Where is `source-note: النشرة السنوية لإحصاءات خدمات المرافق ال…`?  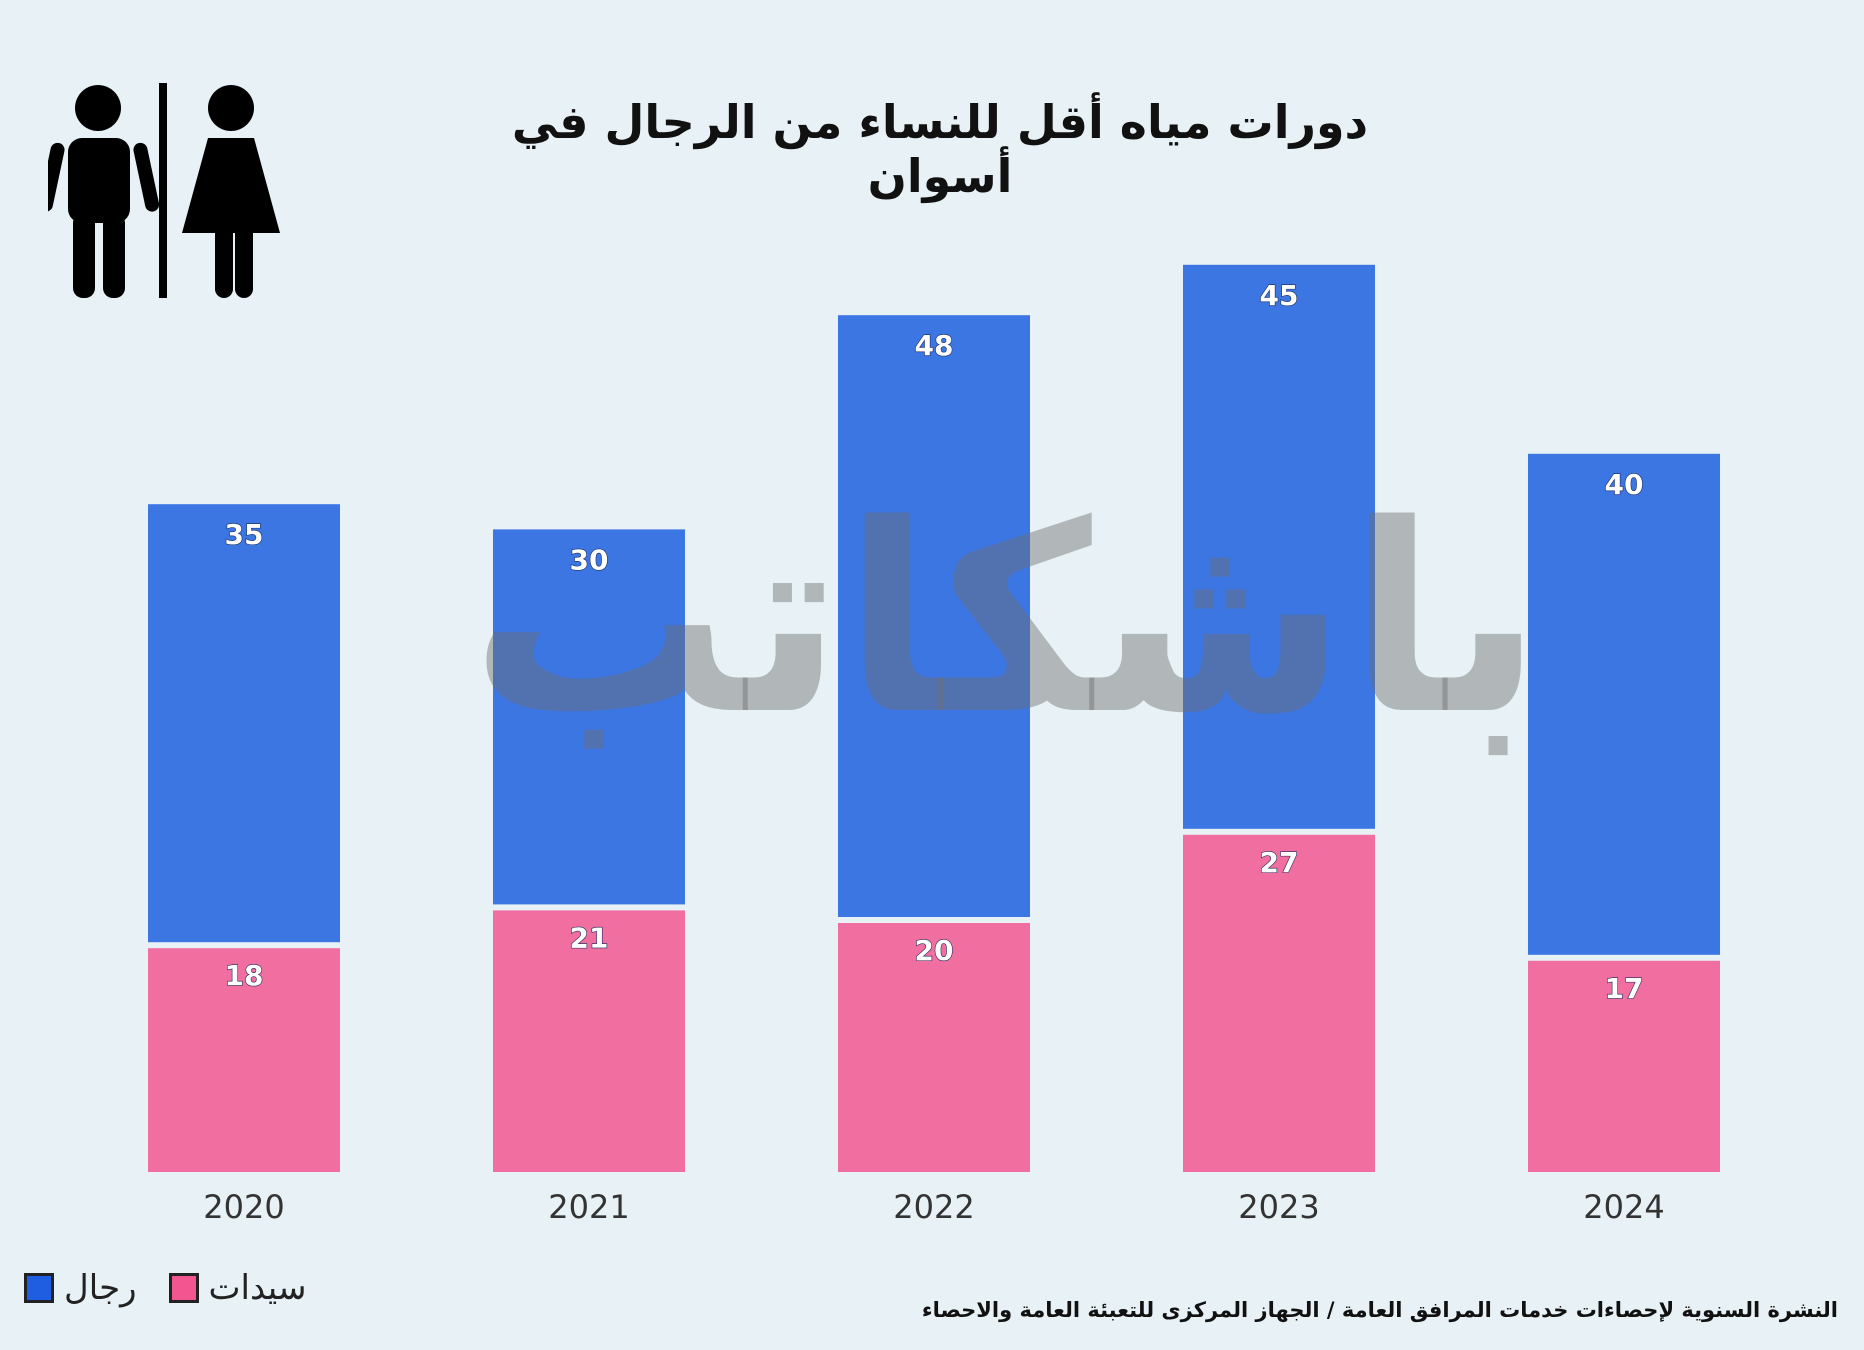 source-note: النشرة السنوية لإحصاءات خدمات المرافق ال… is located at coordinates (1379, 1310).